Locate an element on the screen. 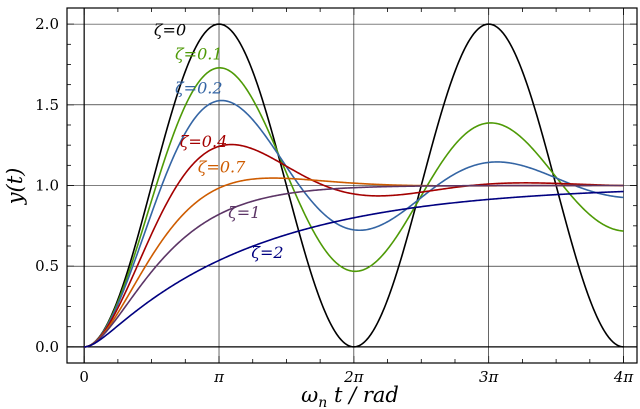 Image resolution: width=640 pixels, height=409 pixels. series-label: ζ=2 is located at coordinates (267, 252).